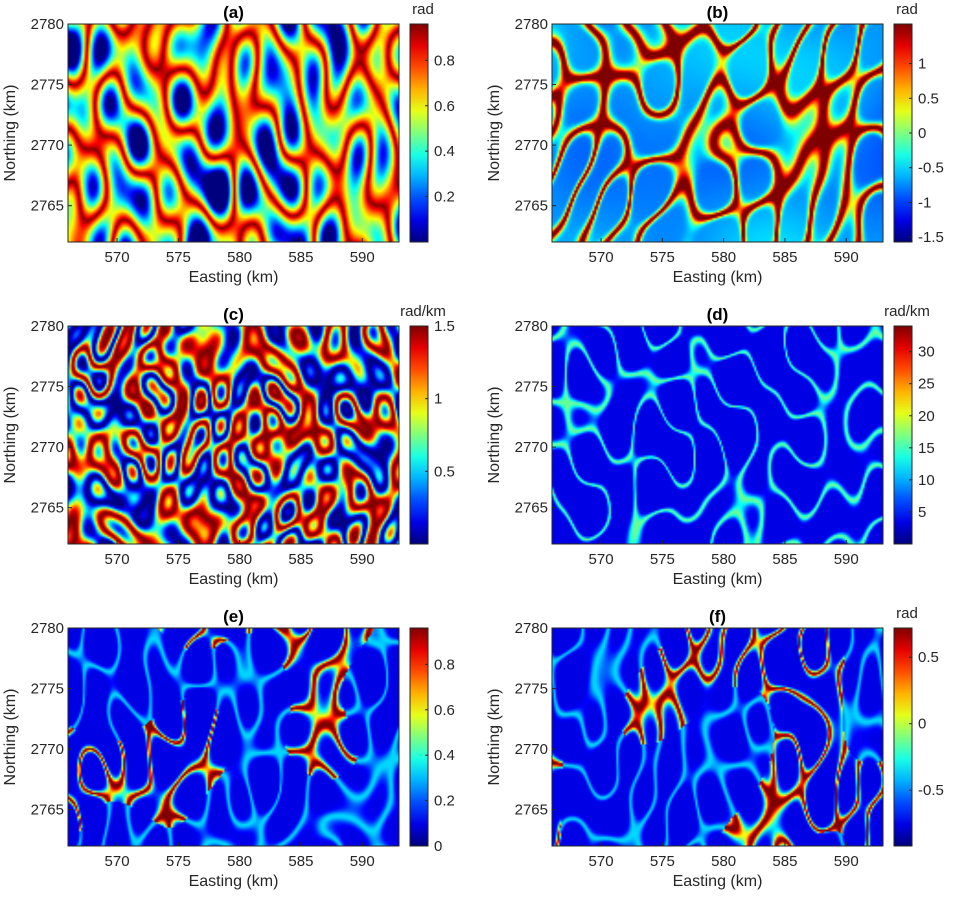 This screenshot has width=968, height=905. Describe the element at coordinates (718, 314) in the screenshot. I see `chart-title: (d)` at that location.